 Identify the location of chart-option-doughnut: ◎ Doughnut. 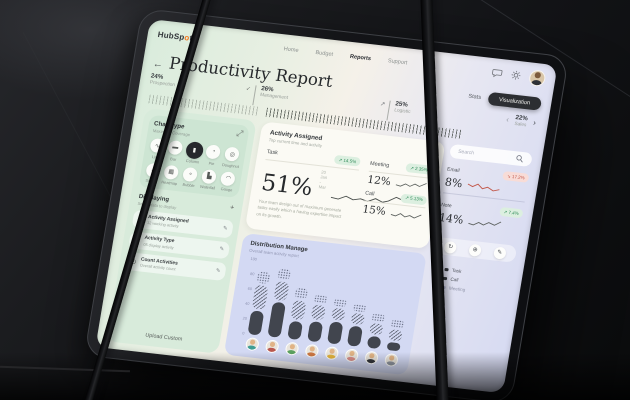
(232, 157).